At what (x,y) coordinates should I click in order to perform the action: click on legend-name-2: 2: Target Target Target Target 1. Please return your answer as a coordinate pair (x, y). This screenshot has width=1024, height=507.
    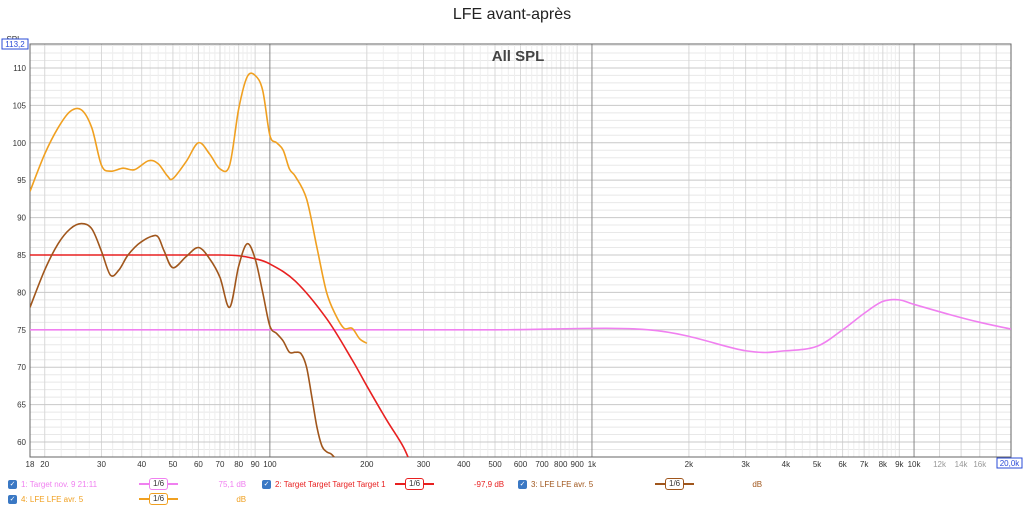
    Looking at the image, I should click on (330, 484).